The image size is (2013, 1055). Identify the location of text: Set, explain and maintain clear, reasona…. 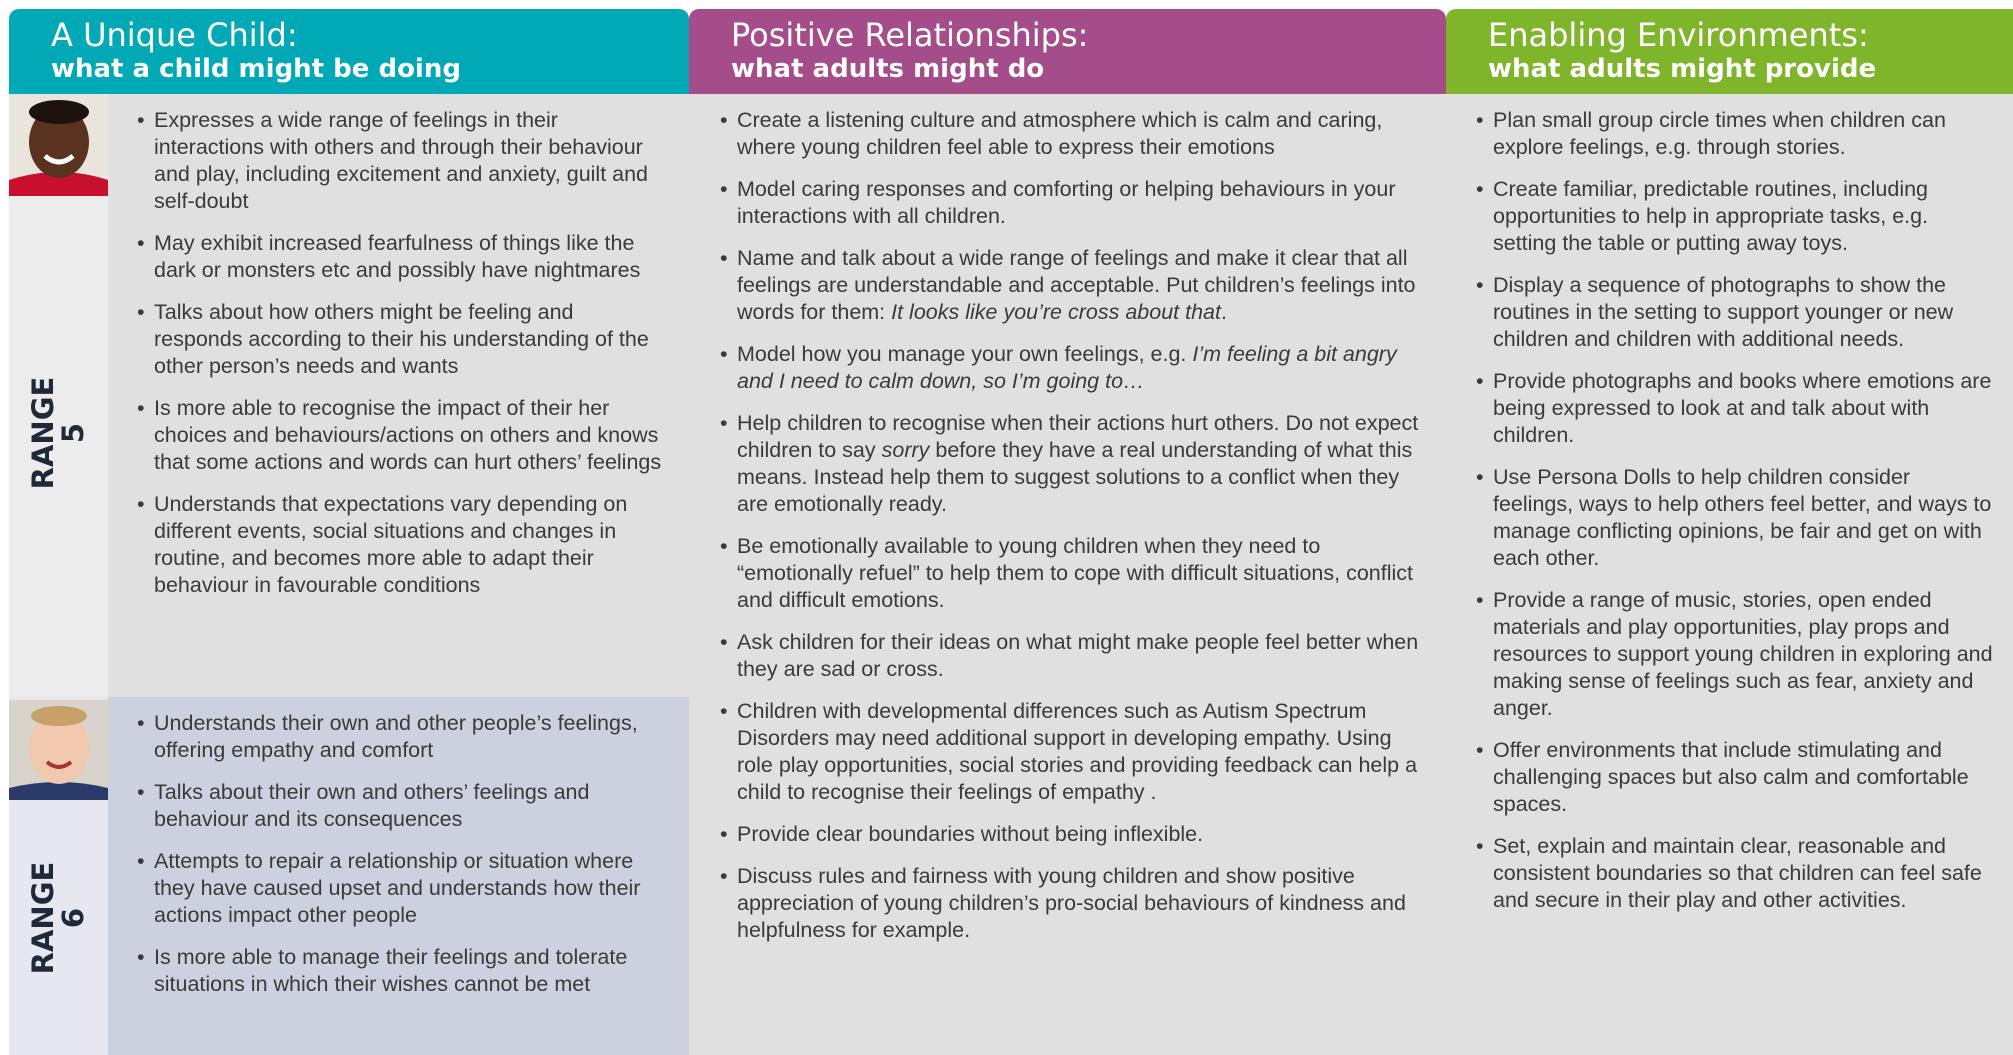
(1737, 873).